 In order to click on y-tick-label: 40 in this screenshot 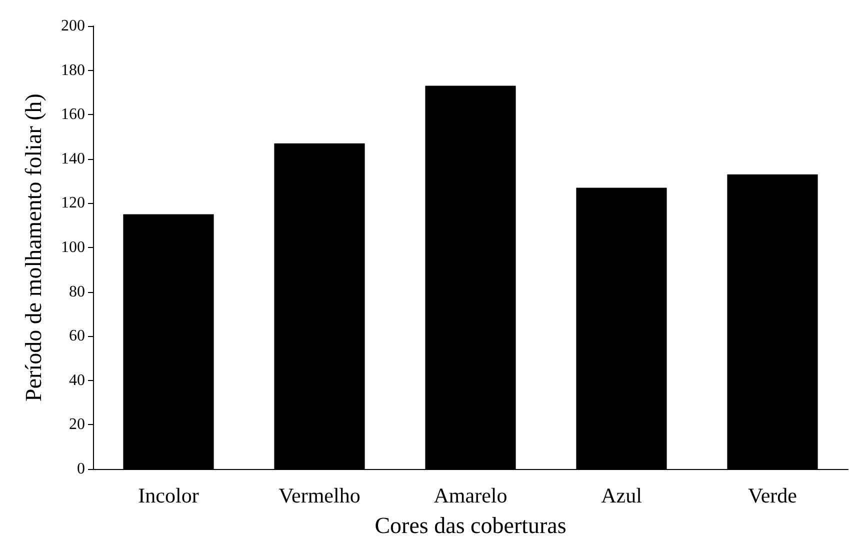, I will do `click(77, 380)`.